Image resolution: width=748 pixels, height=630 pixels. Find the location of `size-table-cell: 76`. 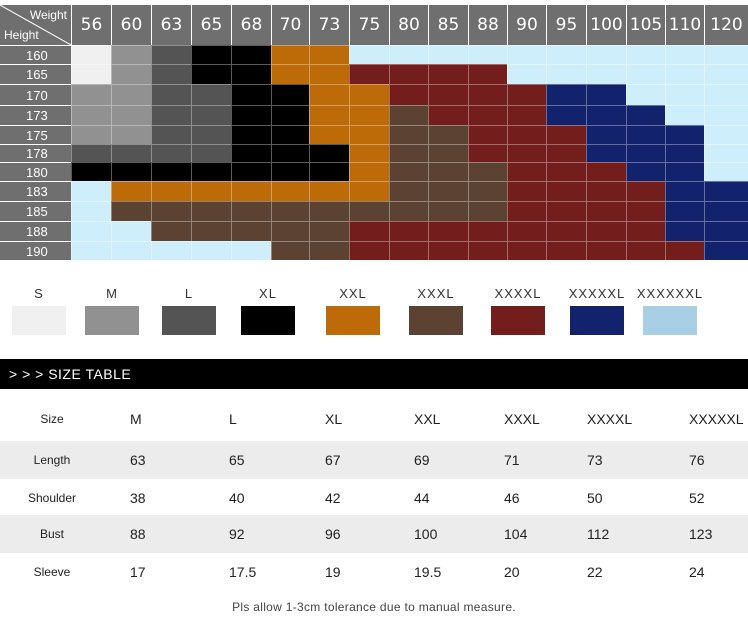

size-table-cell: 76 is located at coordinates (697, 460).